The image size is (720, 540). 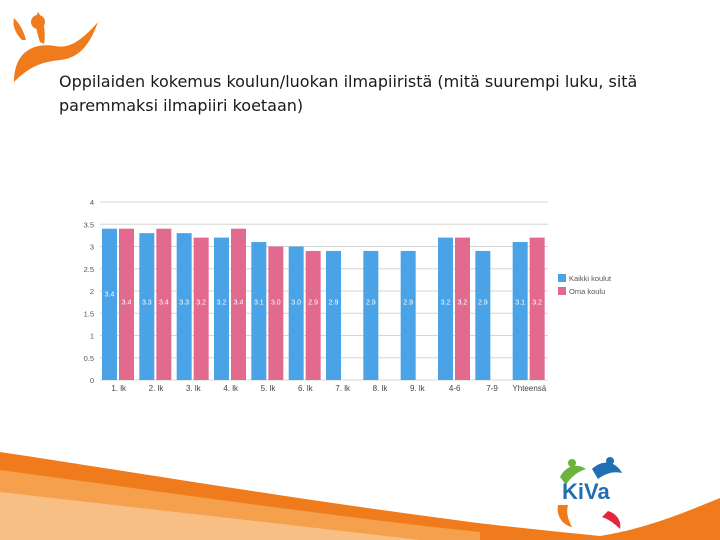 I want to click on y-tick-label: 0, so click(x=92, y=380).